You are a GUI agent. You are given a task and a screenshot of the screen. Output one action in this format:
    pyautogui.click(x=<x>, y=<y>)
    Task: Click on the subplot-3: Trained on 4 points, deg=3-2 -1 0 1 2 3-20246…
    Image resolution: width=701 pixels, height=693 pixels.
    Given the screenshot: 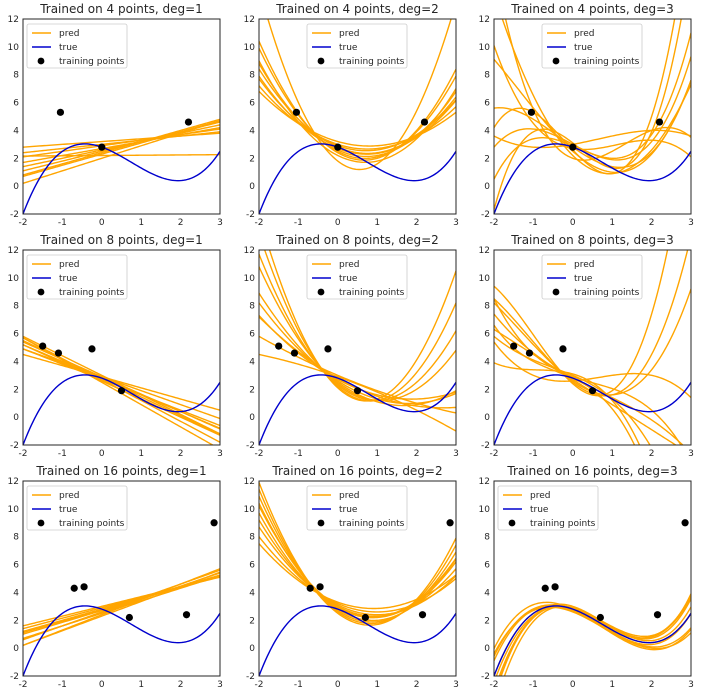 What is the action you would take?
    pyautogui.click(x=586, y=115)
    